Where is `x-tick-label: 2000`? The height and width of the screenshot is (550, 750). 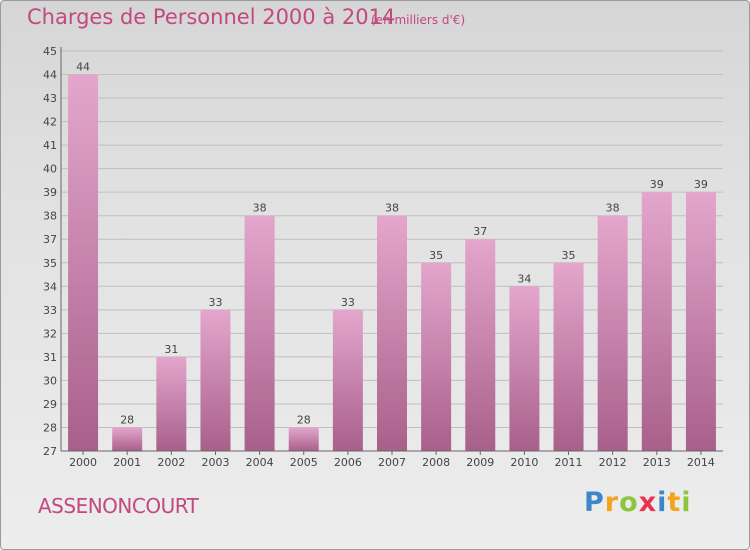 x-tick-label: 2000 is located at coordinates (83, 462).